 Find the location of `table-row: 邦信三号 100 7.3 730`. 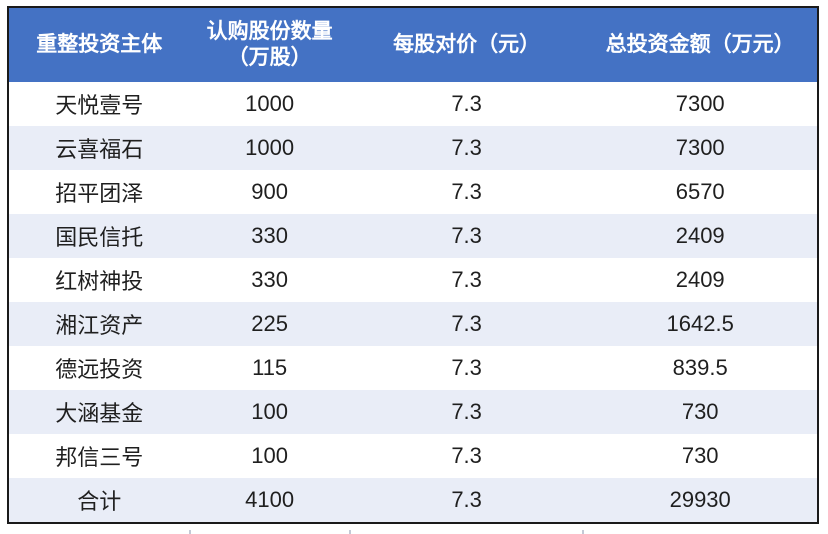

table-row: 邦信三号 100 7.3 730 is located at coordinates (413, 456).